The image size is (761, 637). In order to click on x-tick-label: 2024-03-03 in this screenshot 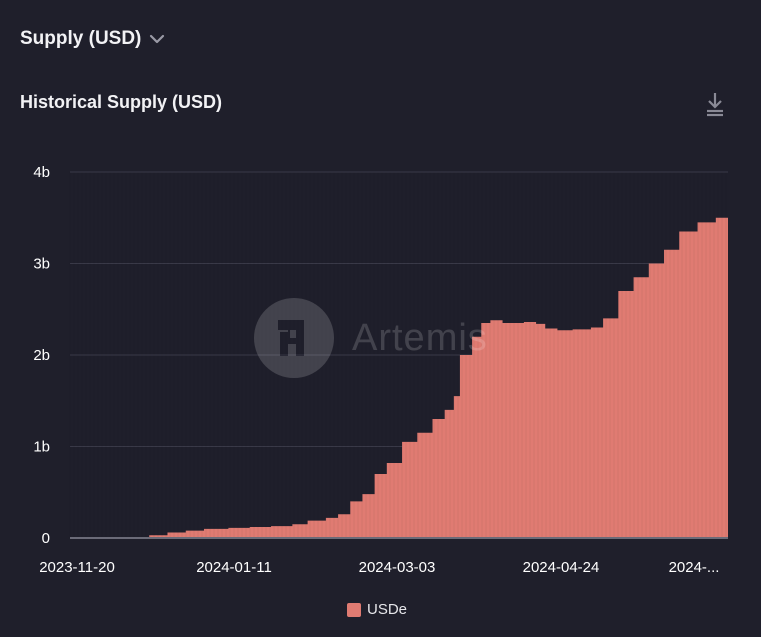, I will do `click(397, 567)`.